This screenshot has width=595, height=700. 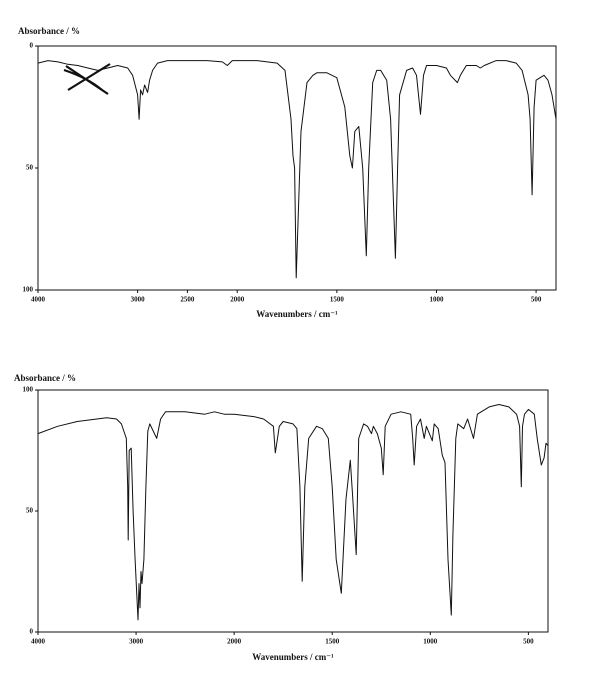 What do you see at coordinates (87, 79) in the screenshot?
I see `pen-mark` at bounding box center [87, 79].